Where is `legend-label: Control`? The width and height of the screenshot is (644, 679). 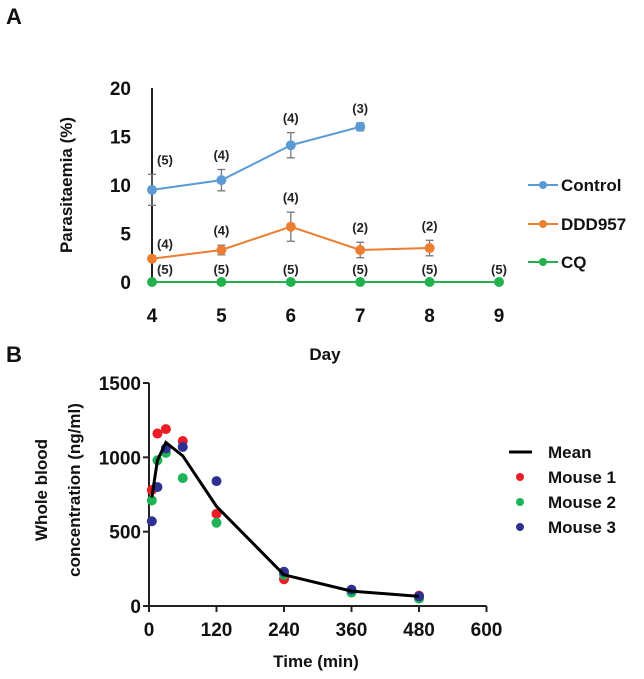
legend-label: Control is located at coordinates (591, 185).